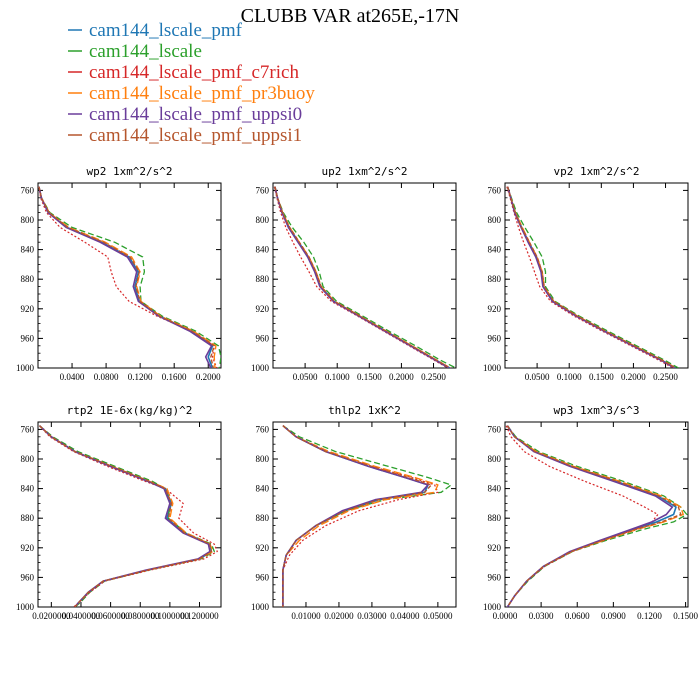  Describe the element at coordinates (51, 616) in the screenshot. I see `x-tick-label: 0.0200000` at that location.